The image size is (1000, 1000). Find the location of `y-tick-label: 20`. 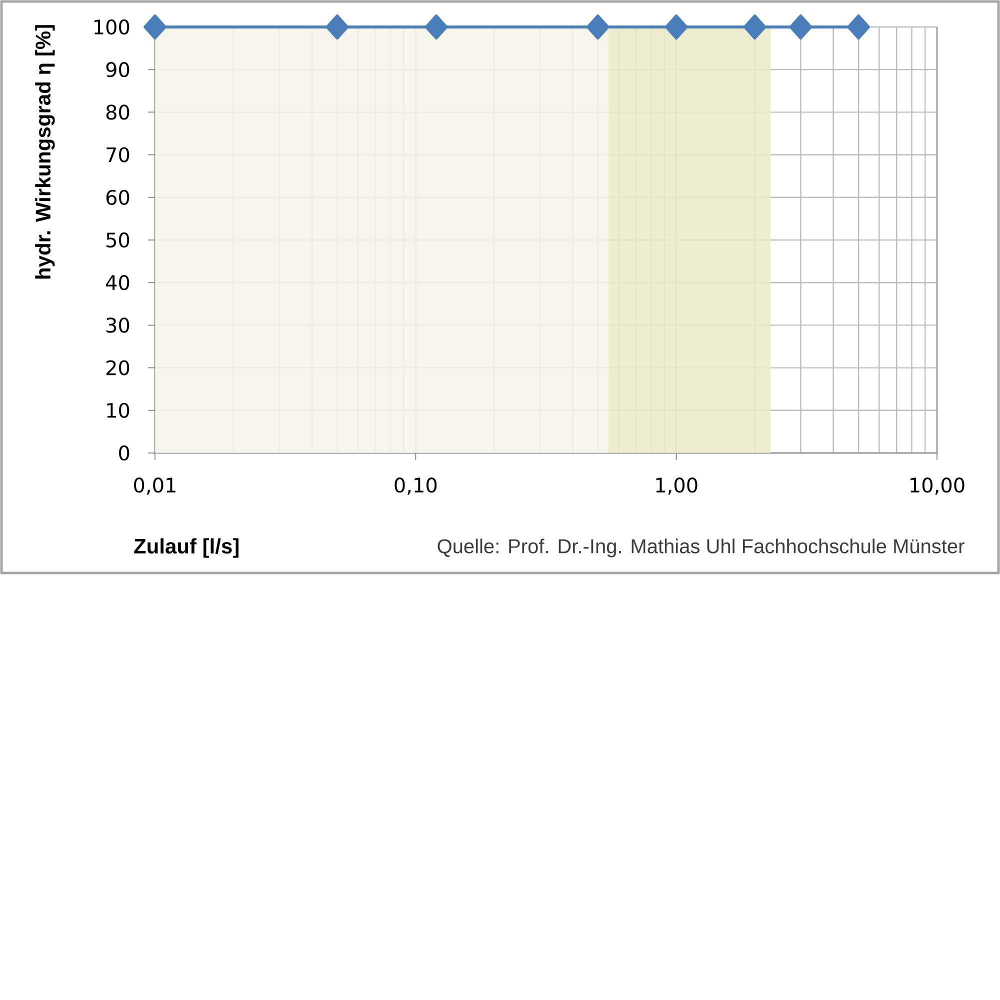

y-tick-label: 20 is located at coordinates (118, 368).